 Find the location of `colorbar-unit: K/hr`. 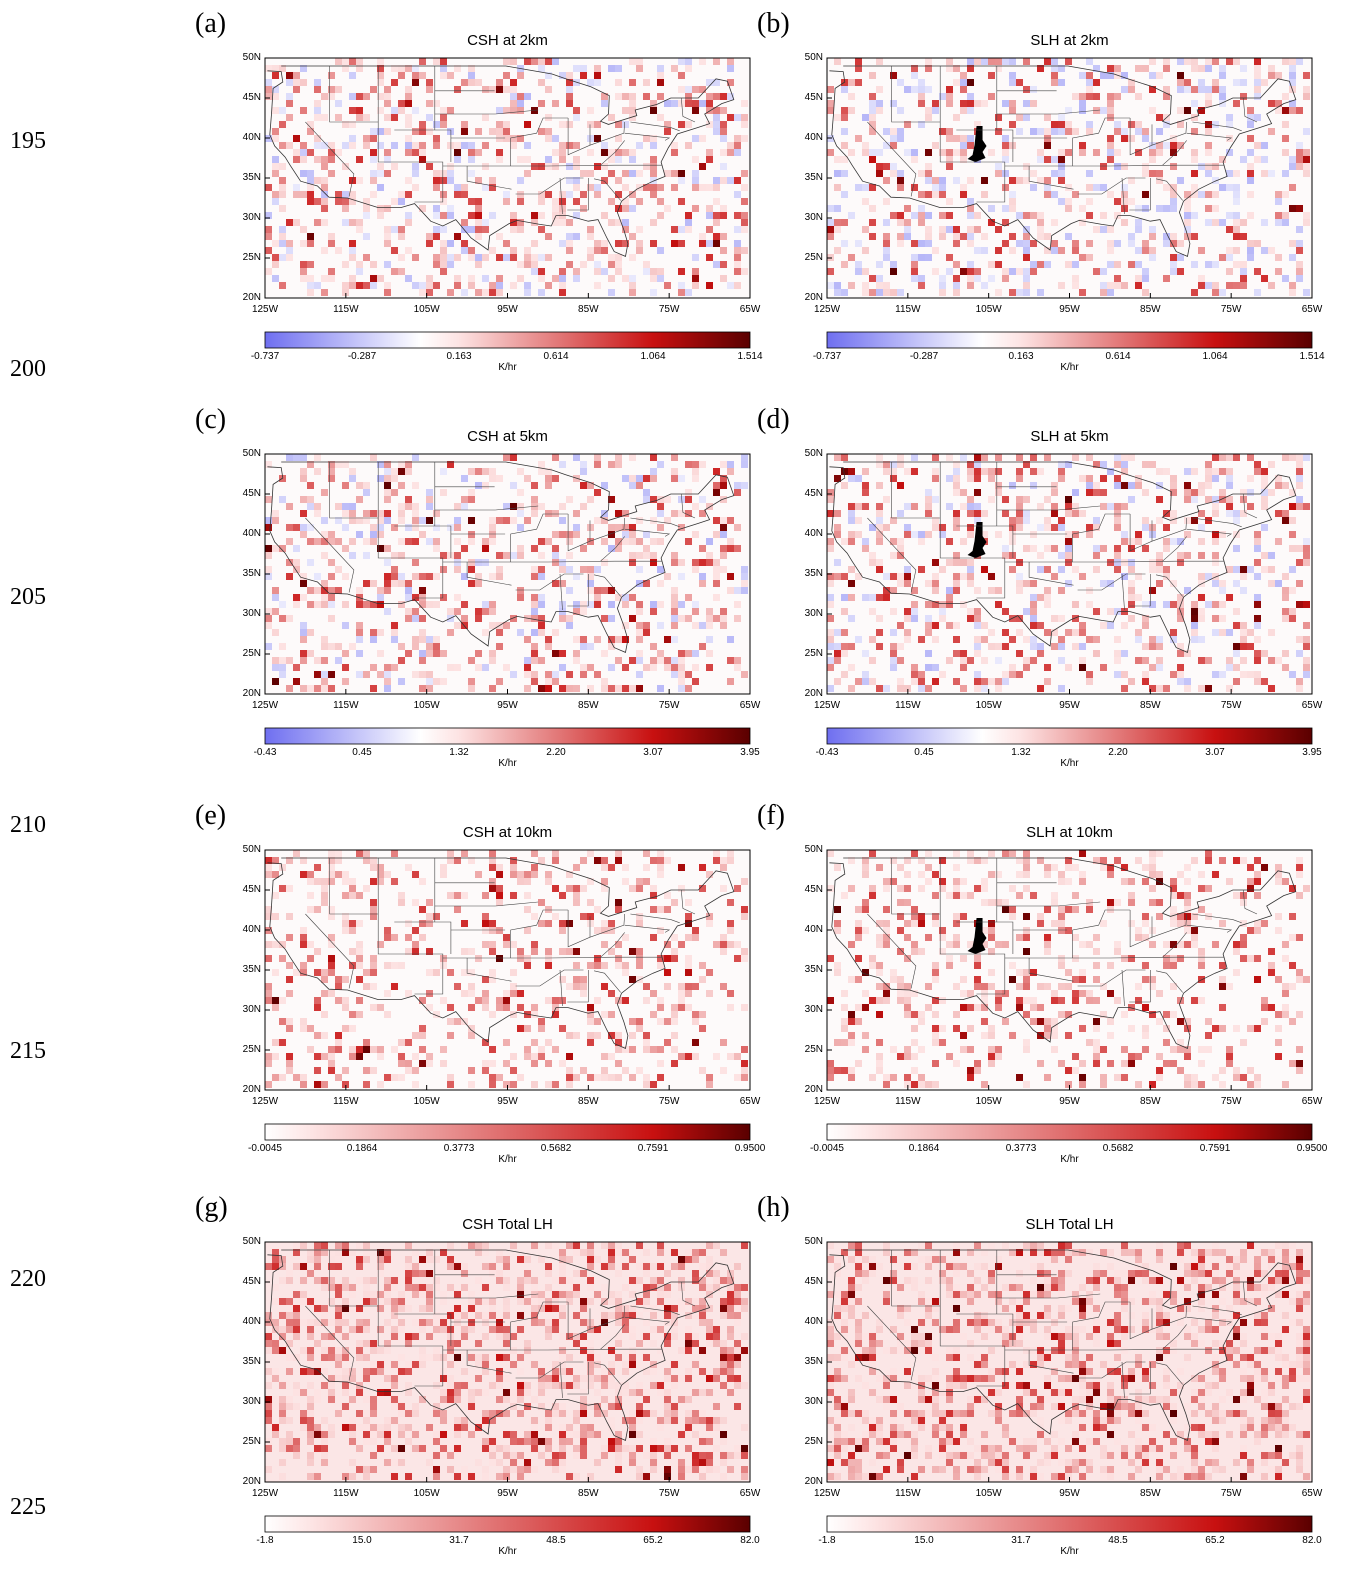

colorbar-unit: K/hr is located at coordinates (507, 367).